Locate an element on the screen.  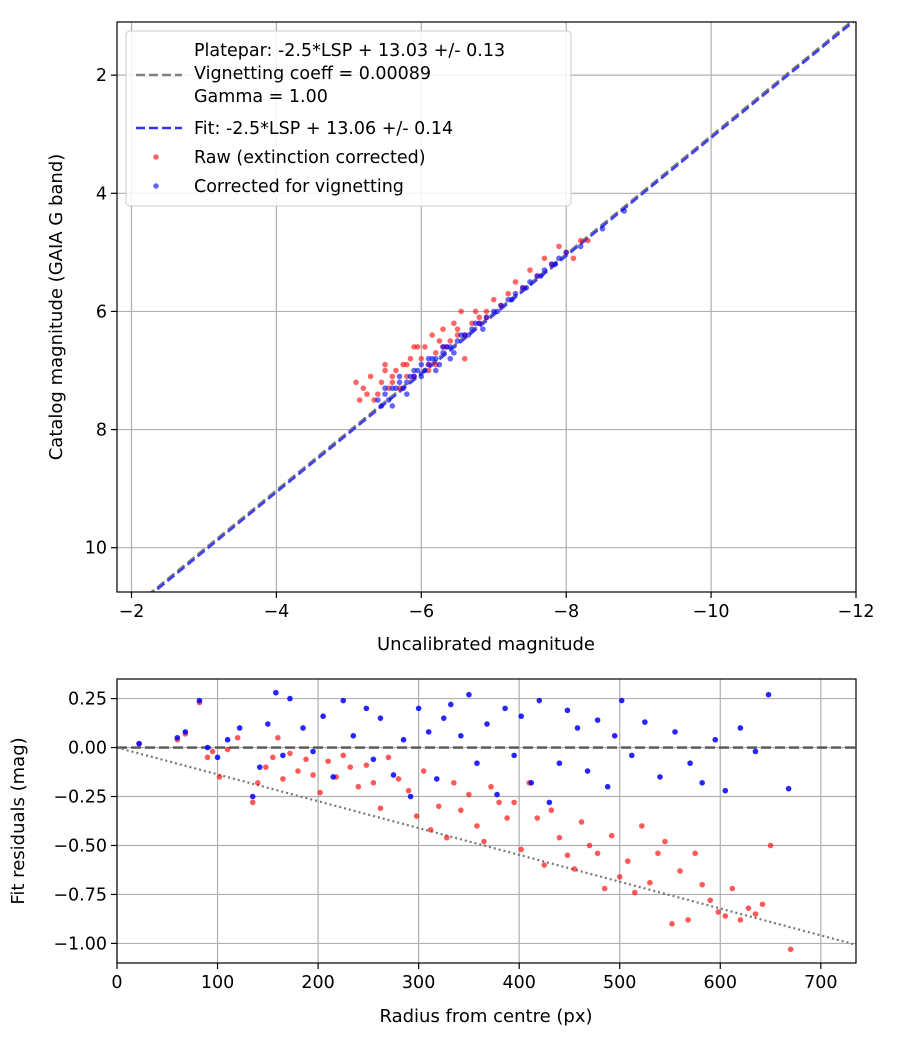
y-tick-label: 6 is located at coordinates (101, 312).